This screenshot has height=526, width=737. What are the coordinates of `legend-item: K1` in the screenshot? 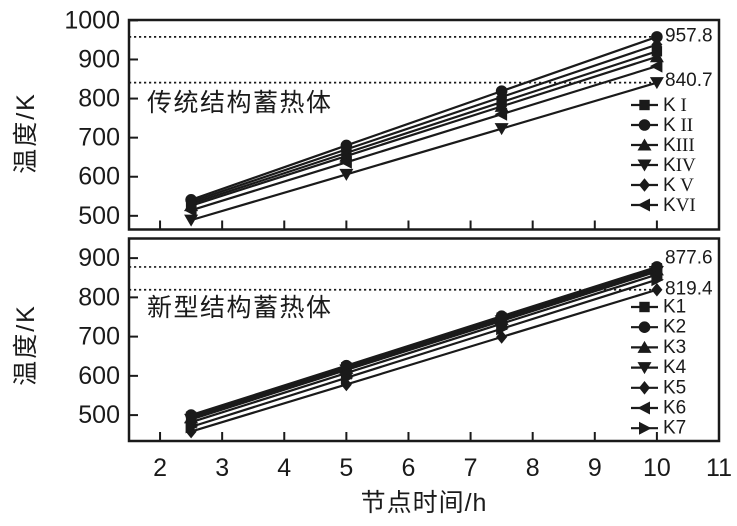 It's located at (658, 307).